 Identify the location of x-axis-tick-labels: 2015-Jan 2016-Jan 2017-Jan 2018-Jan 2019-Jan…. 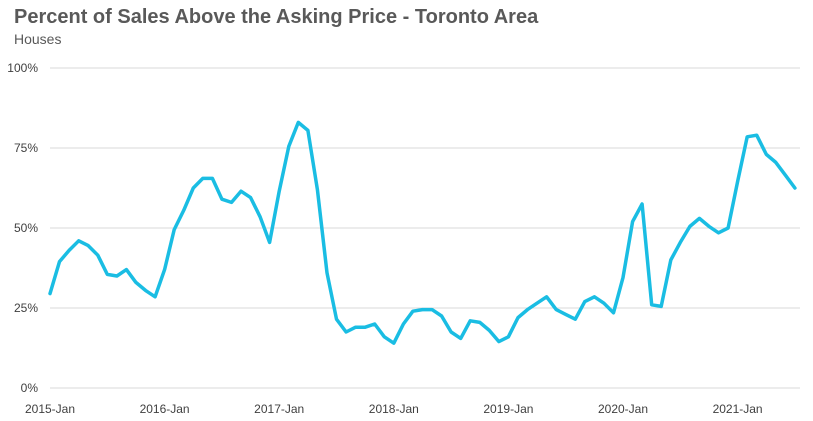
(394, 409).